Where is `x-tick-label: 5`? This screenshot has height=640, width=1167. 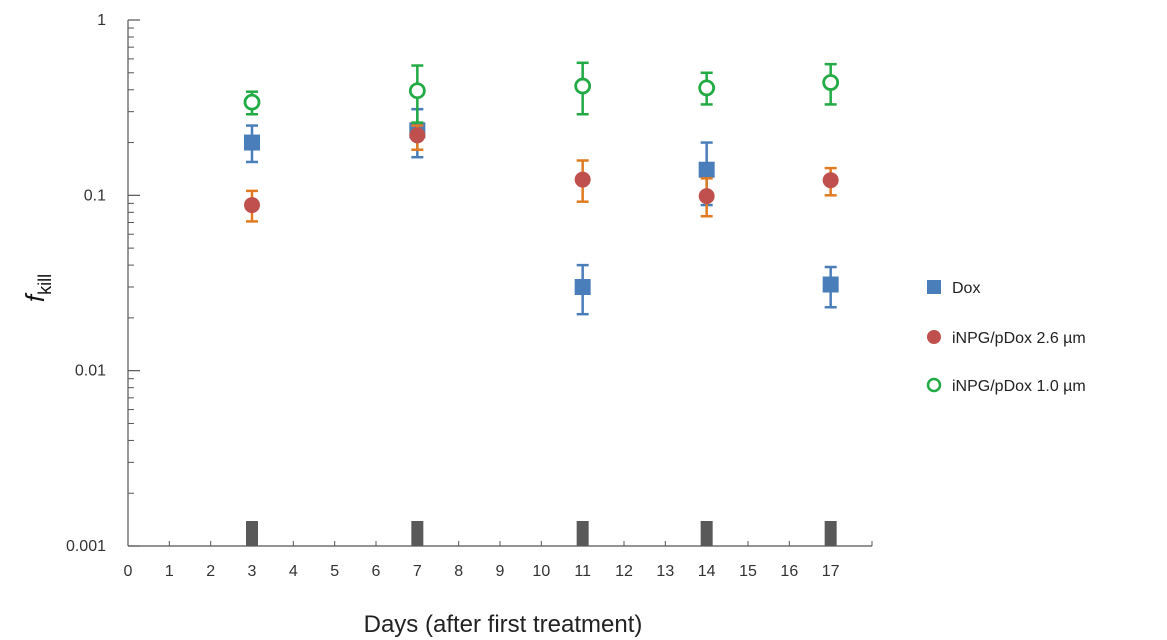 x-tick-label: 5 is located at coordinates (334, 571).